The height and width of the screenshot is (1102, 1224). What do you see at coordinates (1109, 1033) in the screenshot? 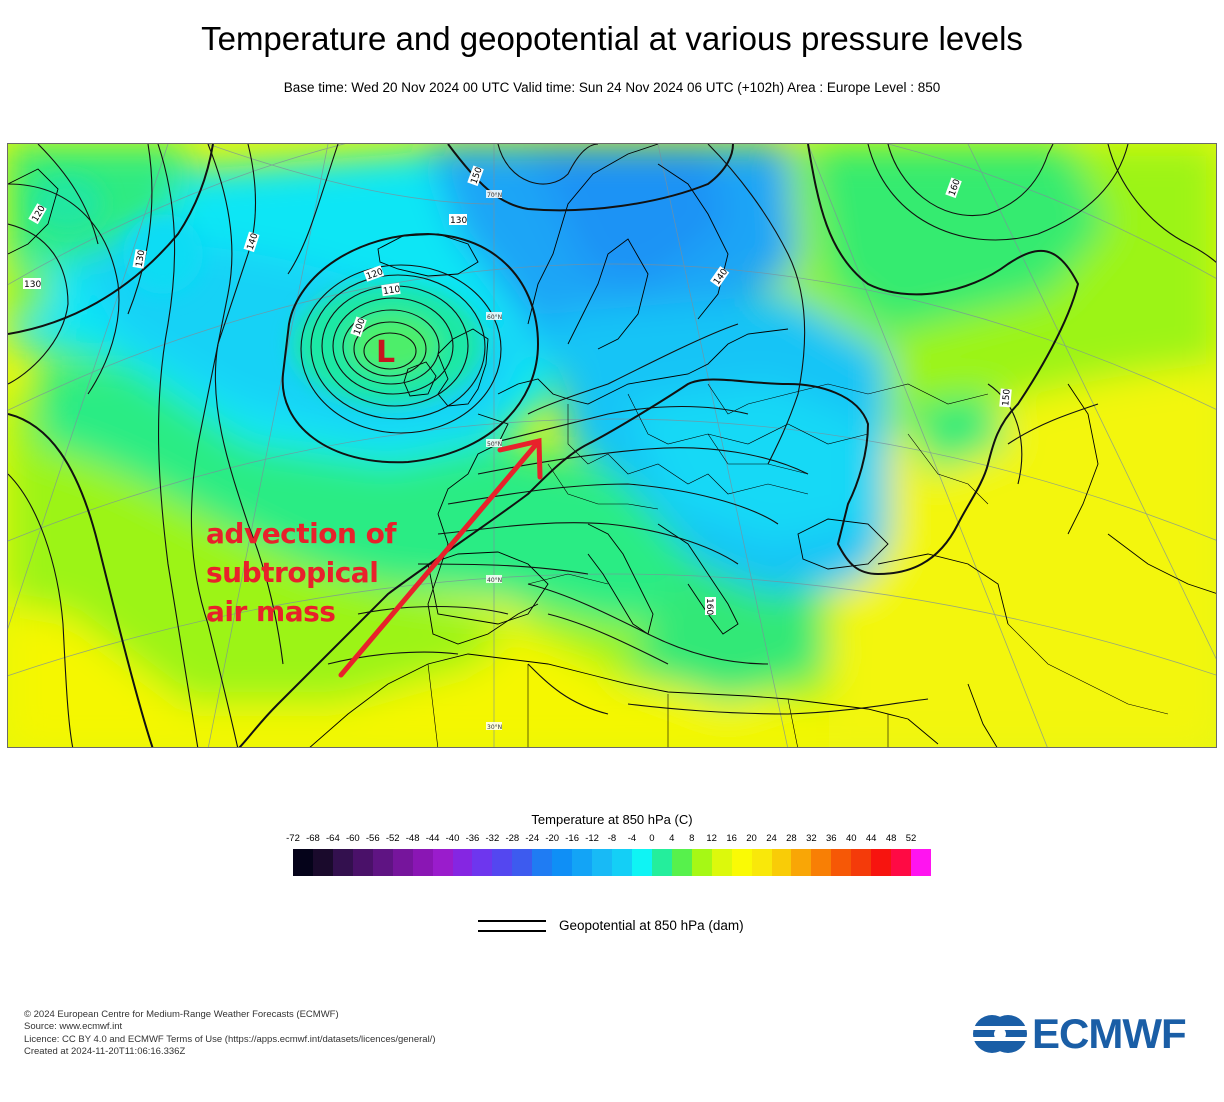
I see `ecmwf-logo-text: ECMWF` at bounding box center [1109, 1033].